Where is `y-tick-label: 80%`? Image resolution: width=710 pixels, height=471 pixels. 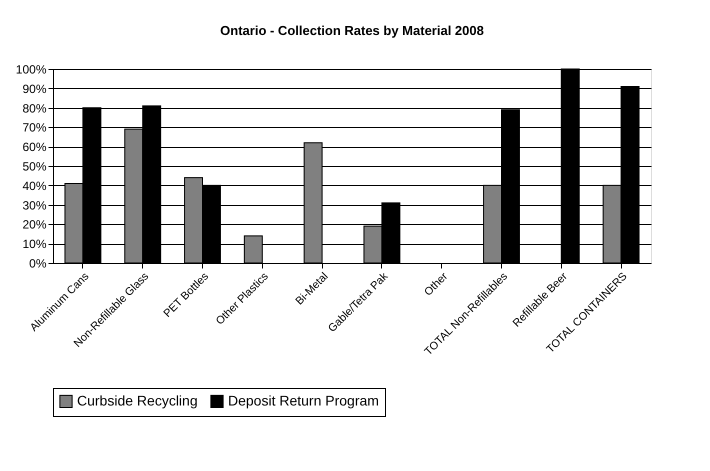 y-tick-label: 80% is located at coordinates (34, 108).